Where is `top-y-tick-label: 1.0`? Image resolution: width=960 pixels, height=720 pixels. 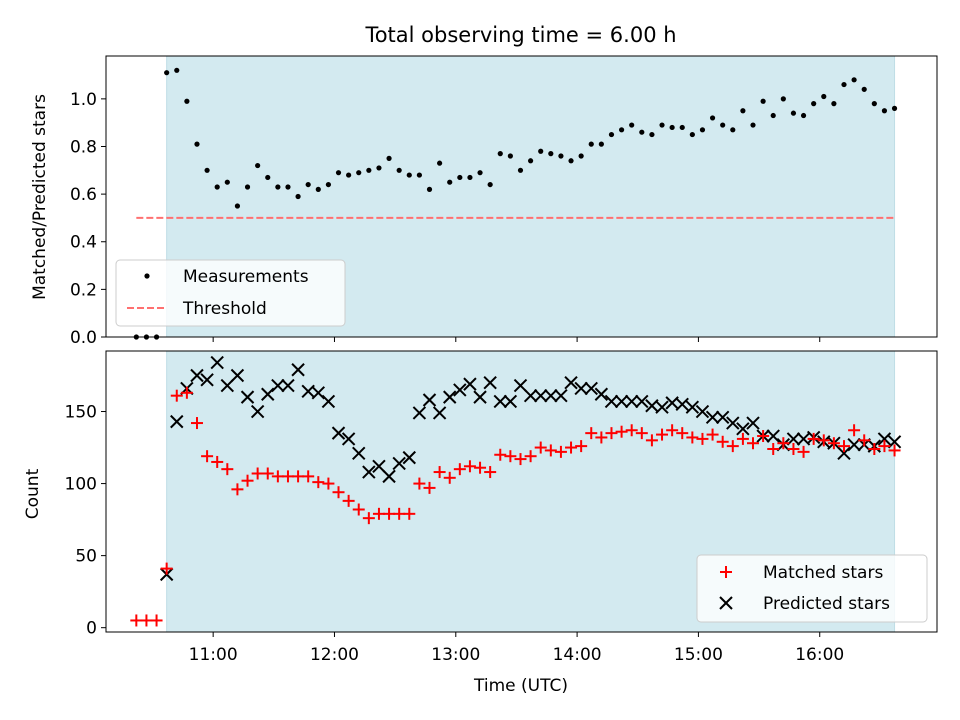
top-y-tick-label: 1.0 is located at coordinates (83, 100).